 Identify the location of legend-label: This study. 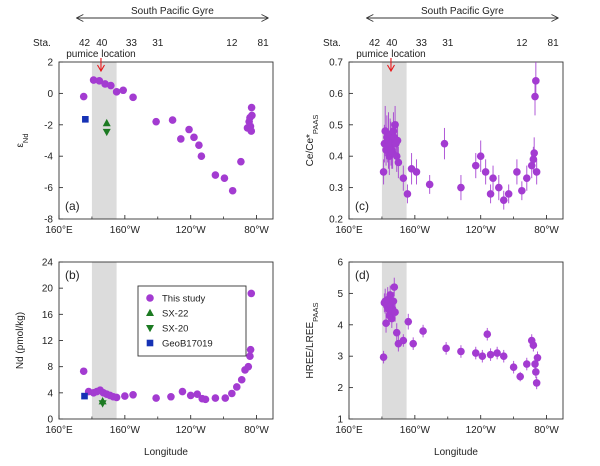
(184, 299).